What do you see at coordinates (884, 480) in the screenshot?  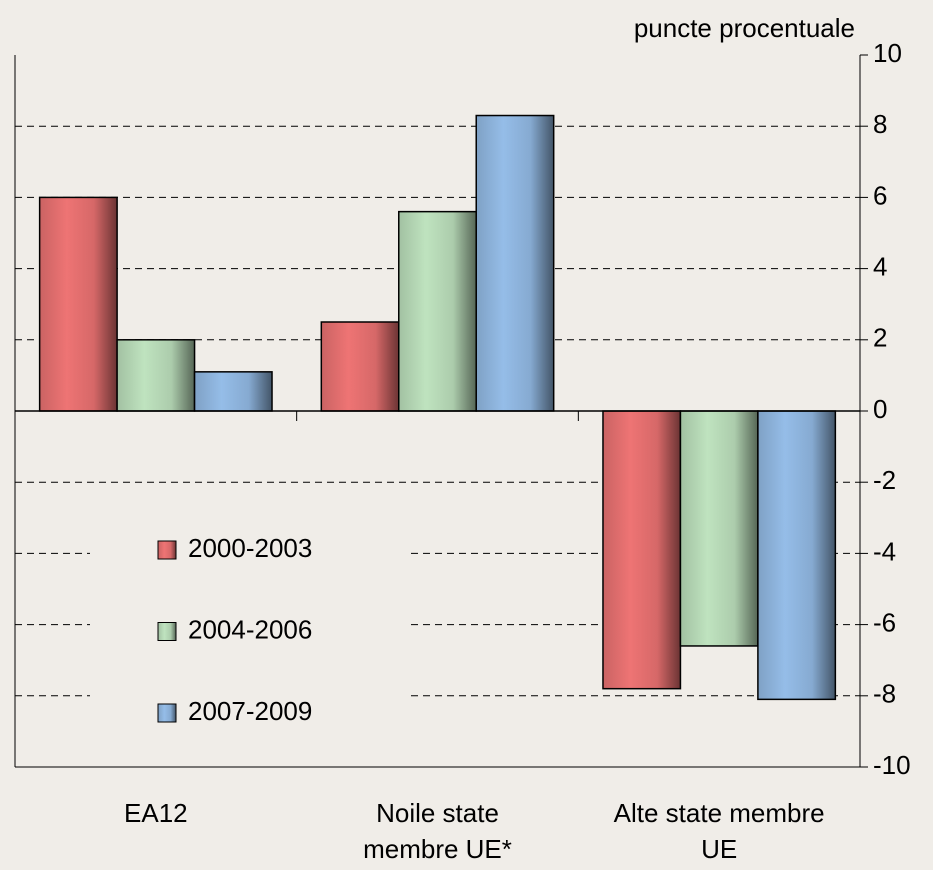 I see `y-tick-label: -2` at bounding box center [884, 480].